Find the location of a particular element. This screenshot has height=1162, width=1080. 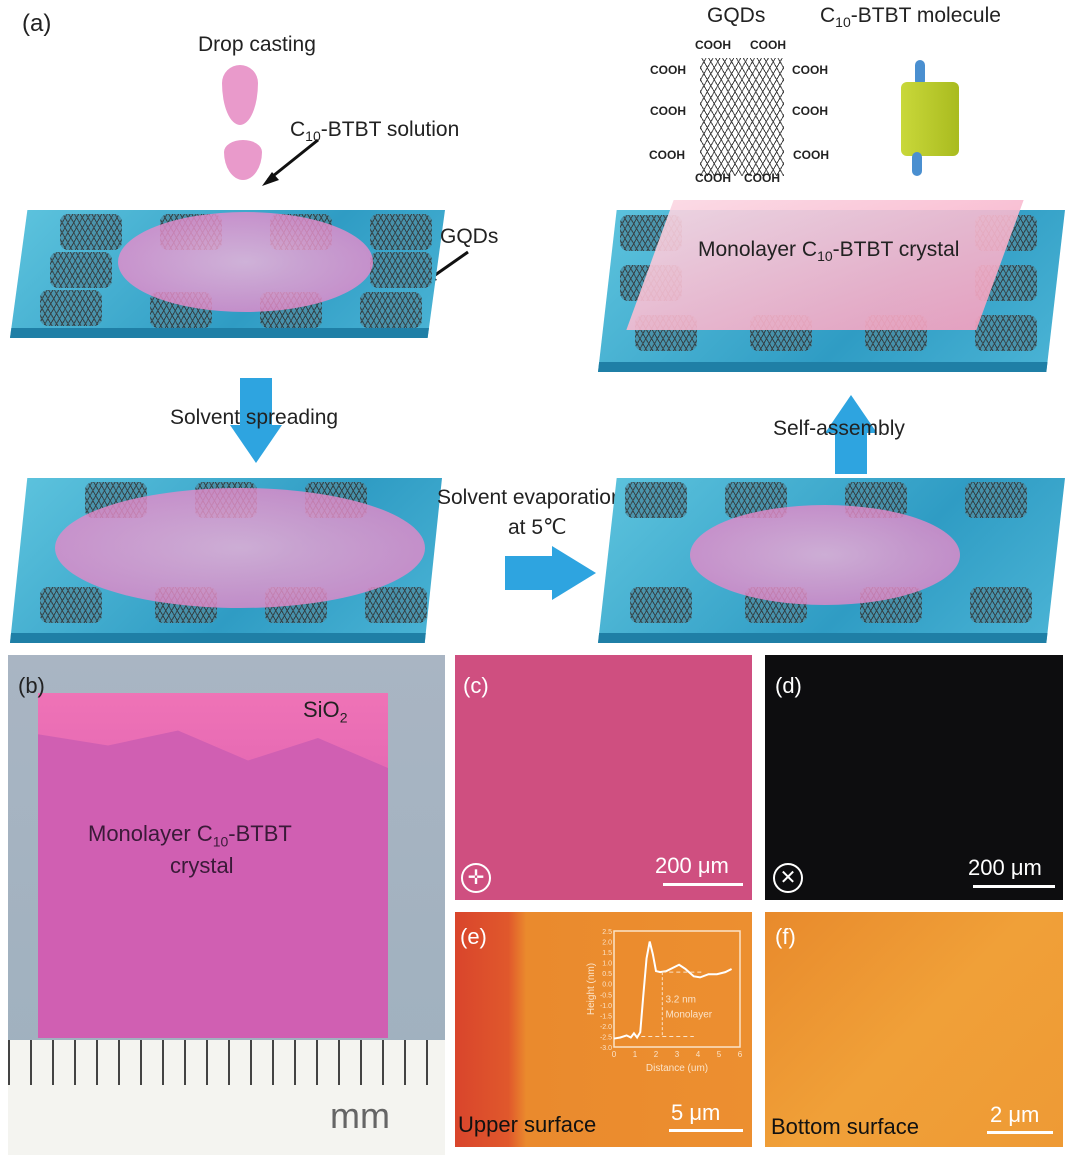

panel-a-label: (a) is located at coordinates (37, 23).